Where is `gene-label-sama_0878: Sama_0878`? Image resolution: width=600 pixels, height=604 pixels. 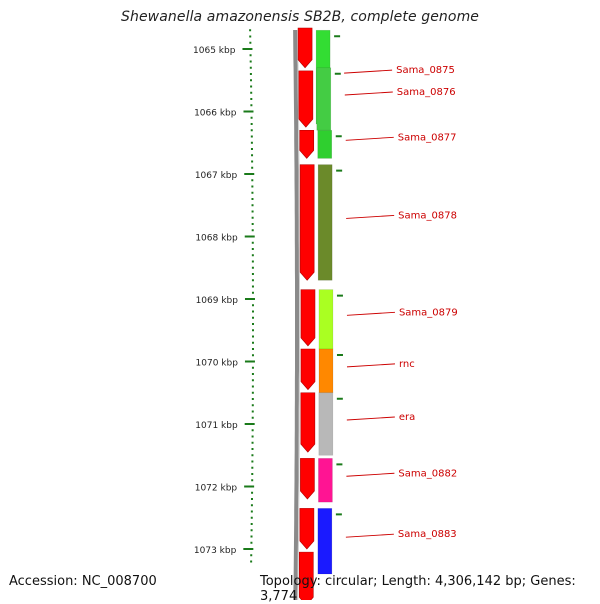 gene-label-sama_0878: Sama_0878 is located at coordinates (427, 215).